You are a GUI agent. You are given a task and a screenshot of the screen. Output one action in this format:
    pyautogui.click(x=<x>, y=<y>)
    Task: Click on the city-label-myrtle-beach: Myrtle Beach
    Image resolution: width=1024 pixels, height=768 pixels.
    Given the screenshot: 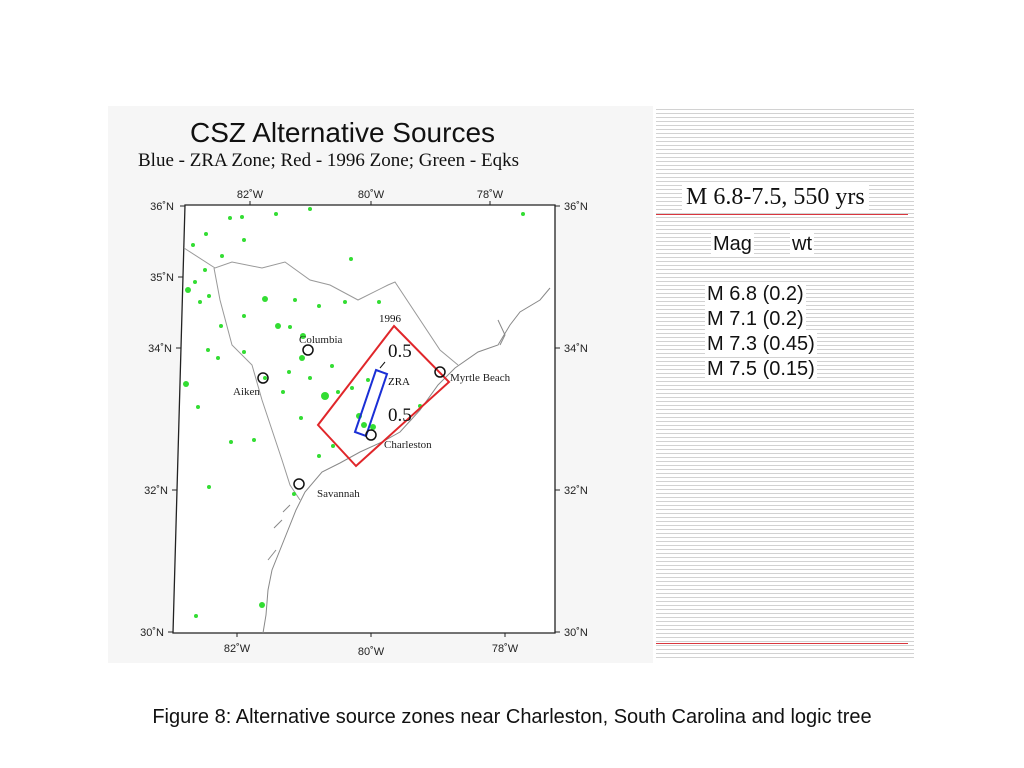 What is the action you would take?
    pyautogui.click(x=480, y=378)
    